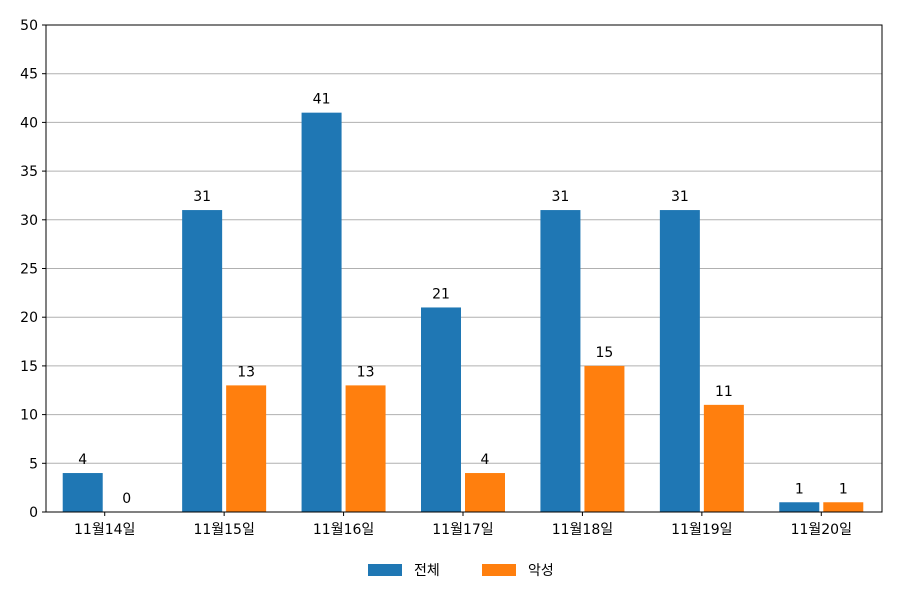 The height and width of the screenshot is (600, 900). I want to click on x-tick-label: 11월17일, so click(462, 530).